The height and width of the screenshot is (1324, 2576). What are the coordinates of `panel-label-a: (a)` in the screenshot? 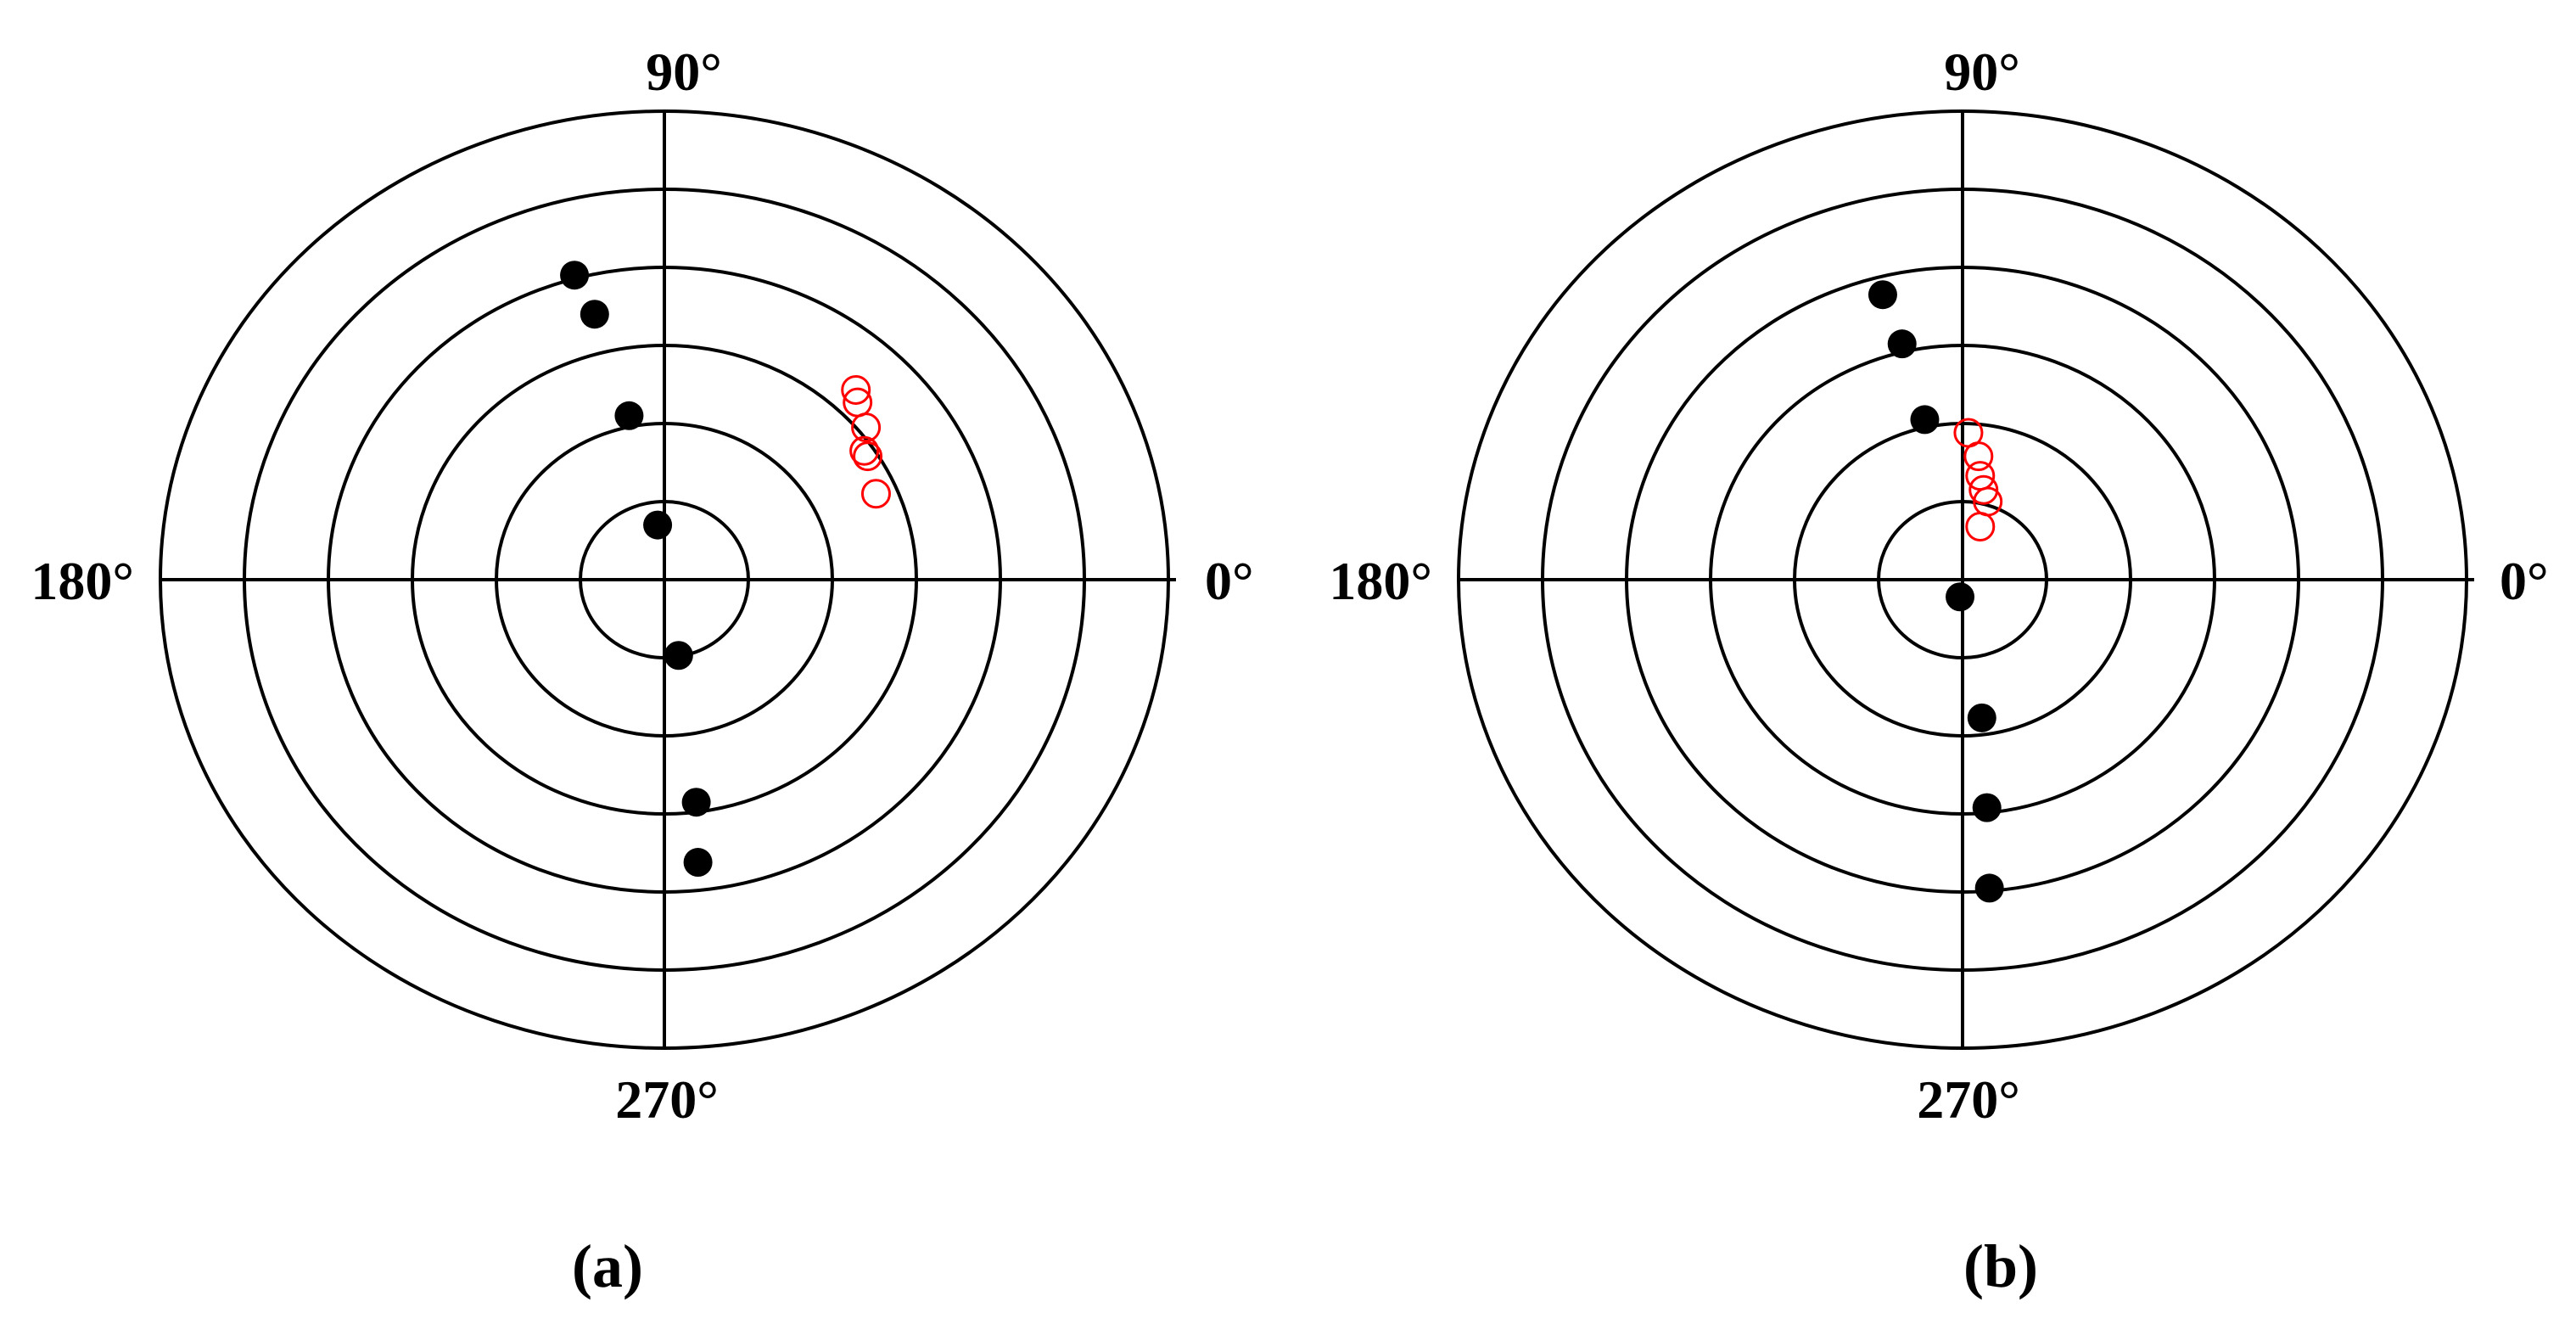 It's located at (607, 1266).